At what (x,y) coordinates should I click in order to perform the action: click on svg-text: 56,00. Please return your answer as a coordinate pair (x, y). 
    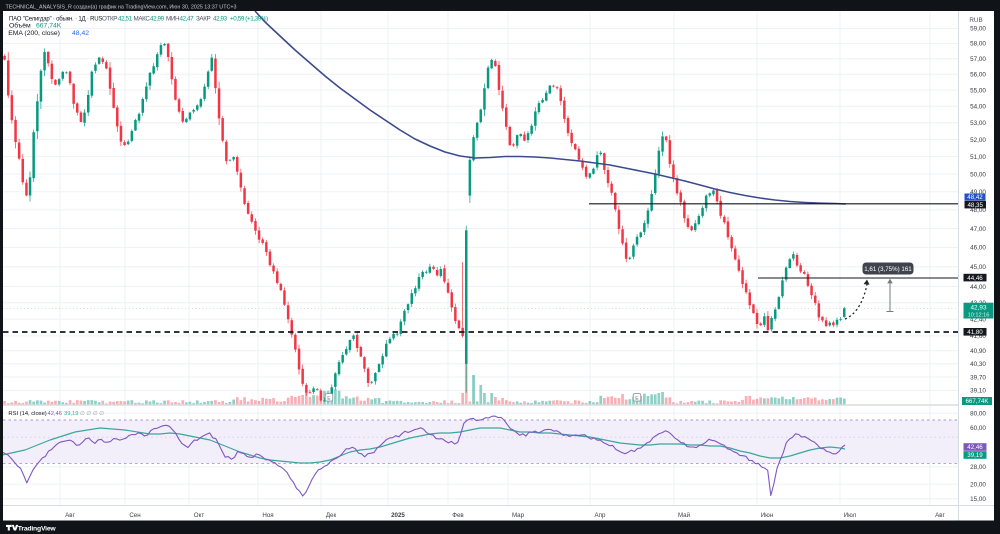
    Looking at the image, I should click on (978, 75).